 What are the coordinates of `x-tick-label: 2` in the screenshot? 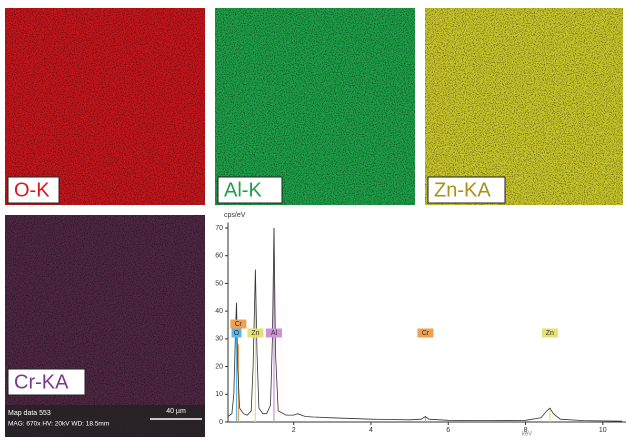 It's located at (294, 430).